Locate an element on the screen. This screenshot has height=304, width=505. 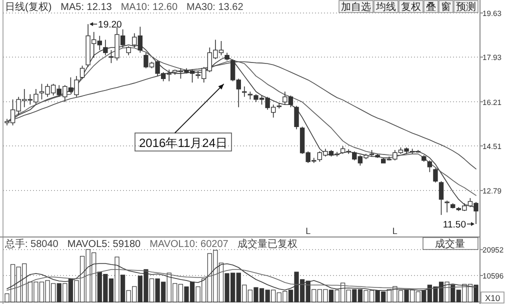
annotation: 叠 is located at coordinates (431, 7).